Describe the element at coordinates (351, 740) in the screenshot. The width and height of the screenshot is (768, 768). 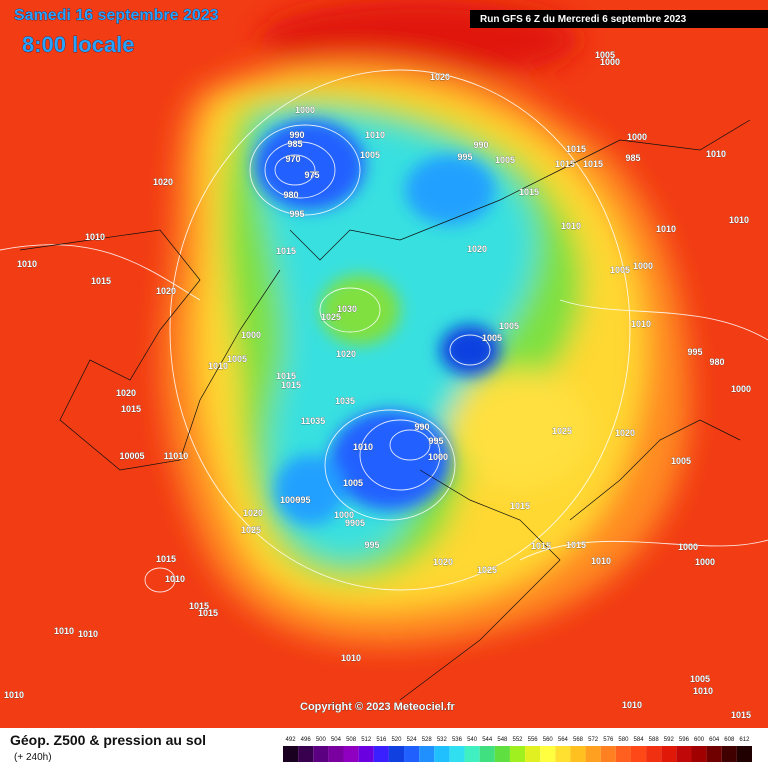
I see `scale-label: 508` at that location.